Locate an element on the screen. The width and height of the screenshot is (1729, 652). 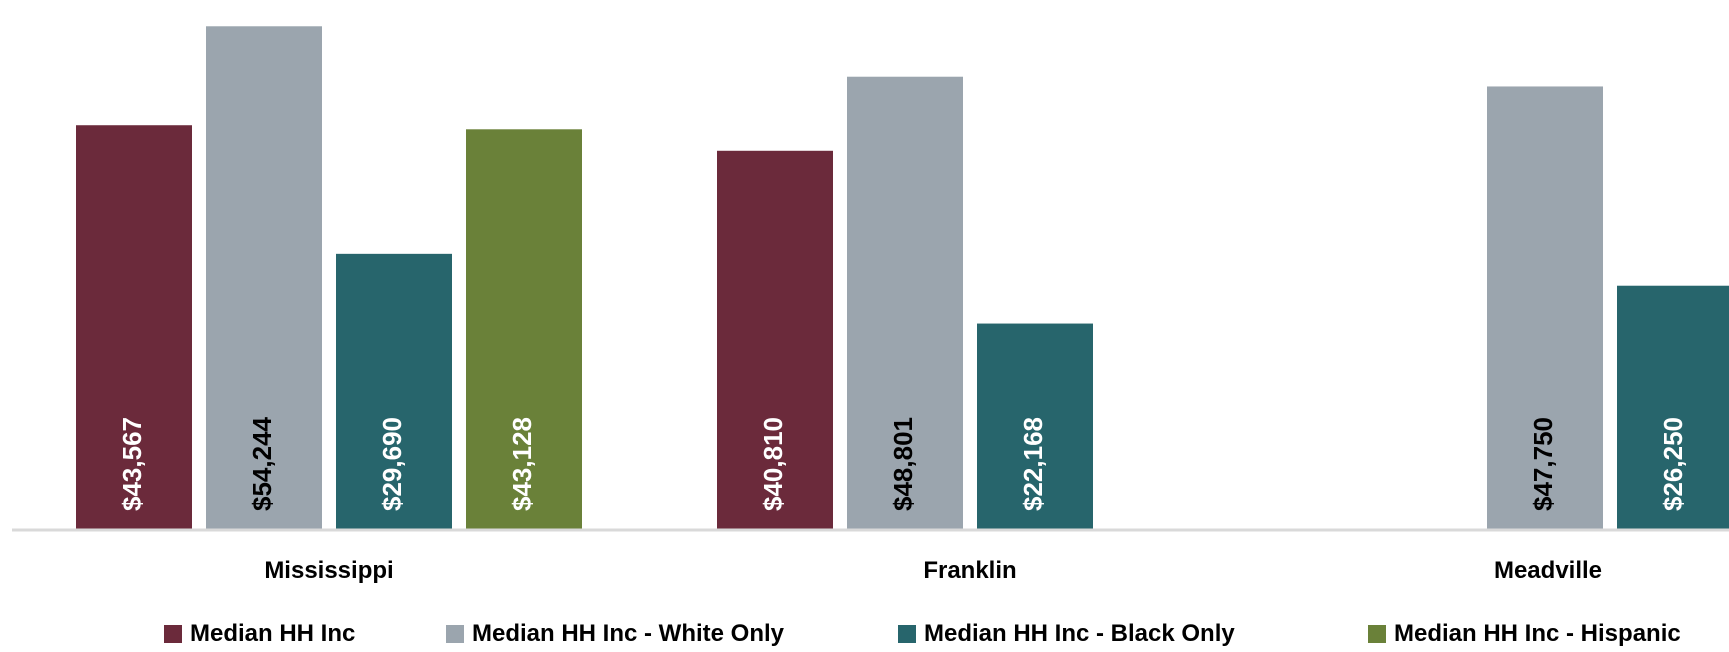
legend-item-2: Median HH Inc - Black Only is located at coordinates (1066, 634).